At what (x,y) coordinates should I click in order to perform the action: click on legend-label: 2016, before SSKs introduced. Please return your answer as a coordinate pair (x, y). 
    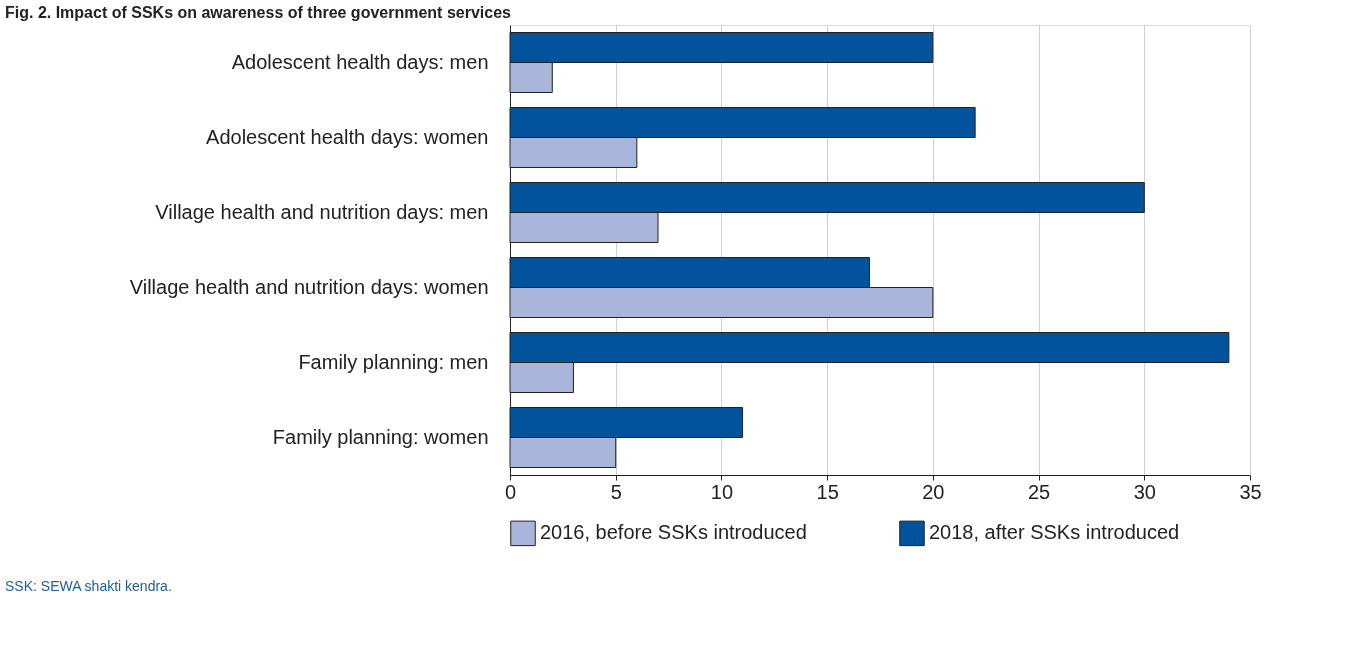
    Looking at the image, I should click on (673, 532).